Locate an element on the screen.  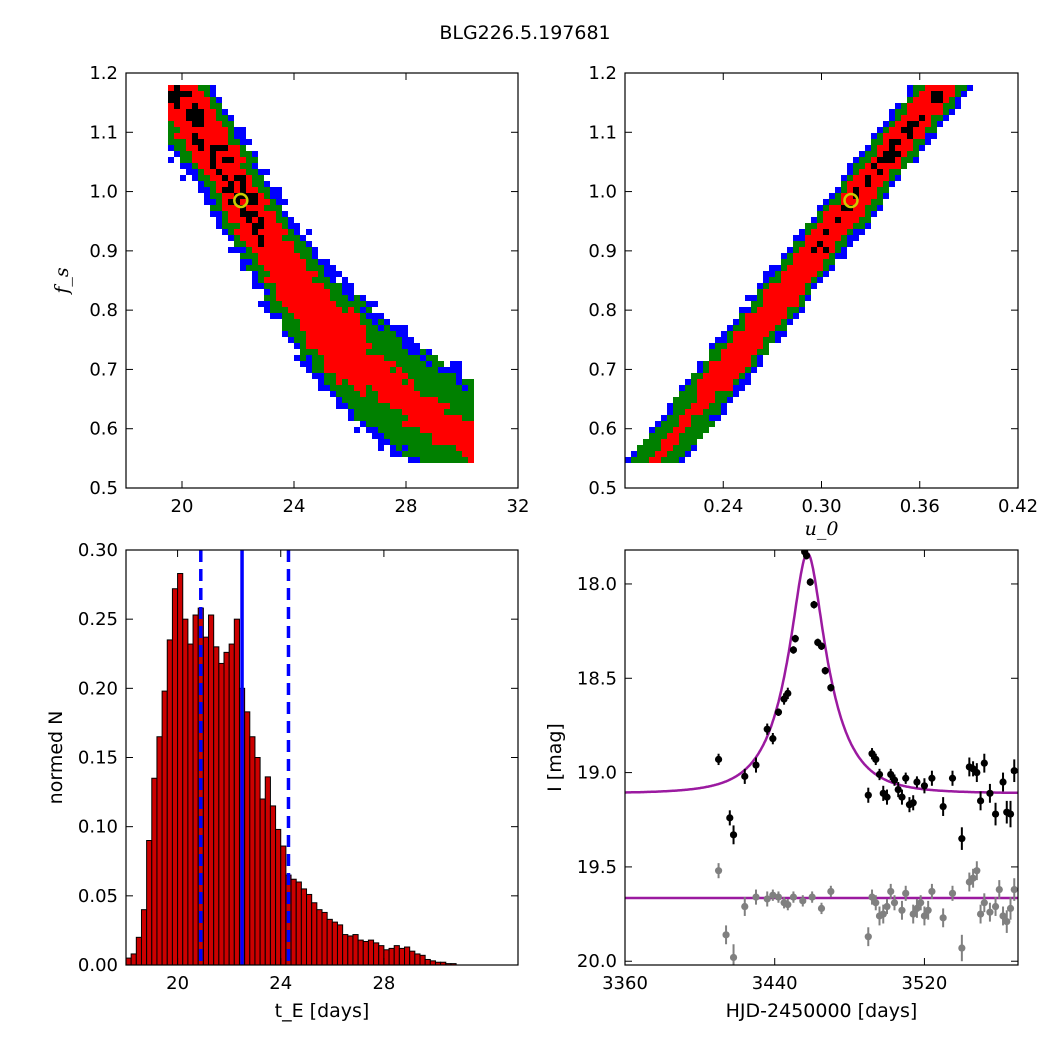
y-axis-label: f_s is located at coordinates (62, 281).